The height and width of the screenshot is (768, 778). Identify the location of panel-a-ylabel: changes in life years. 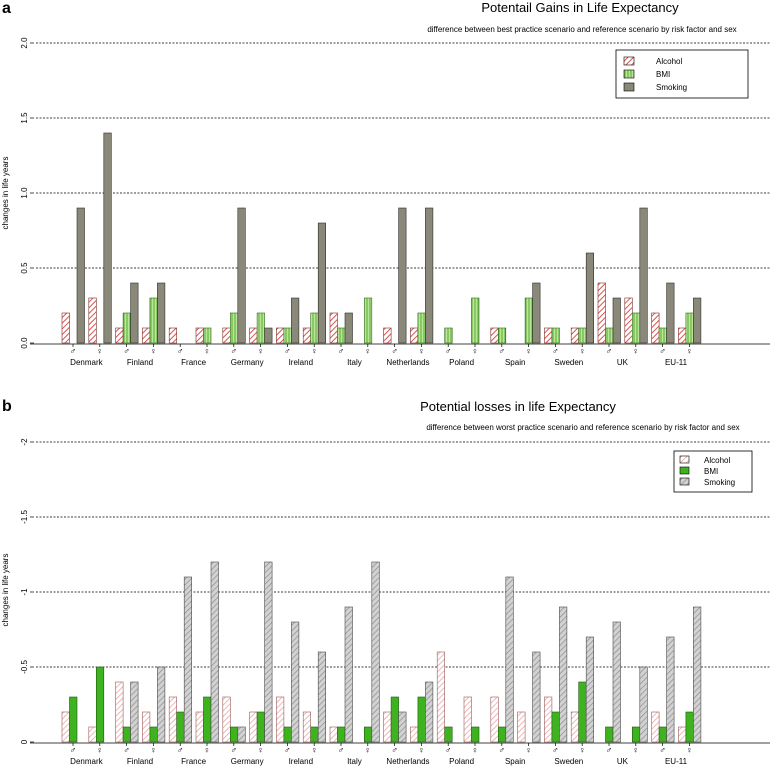
(5, 193).